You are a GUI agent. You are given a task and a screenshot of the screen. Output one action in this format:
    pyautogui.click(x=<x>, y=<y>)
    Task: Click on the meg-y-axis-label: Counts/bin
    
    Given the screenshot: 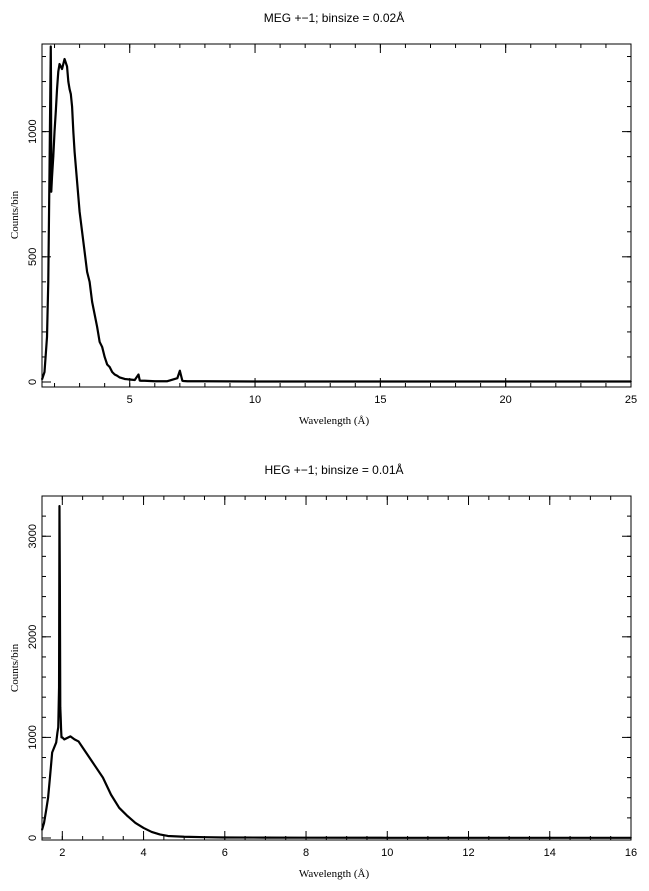 What is the action you would take?
    pyautogui.click(x=15, y=214)
    